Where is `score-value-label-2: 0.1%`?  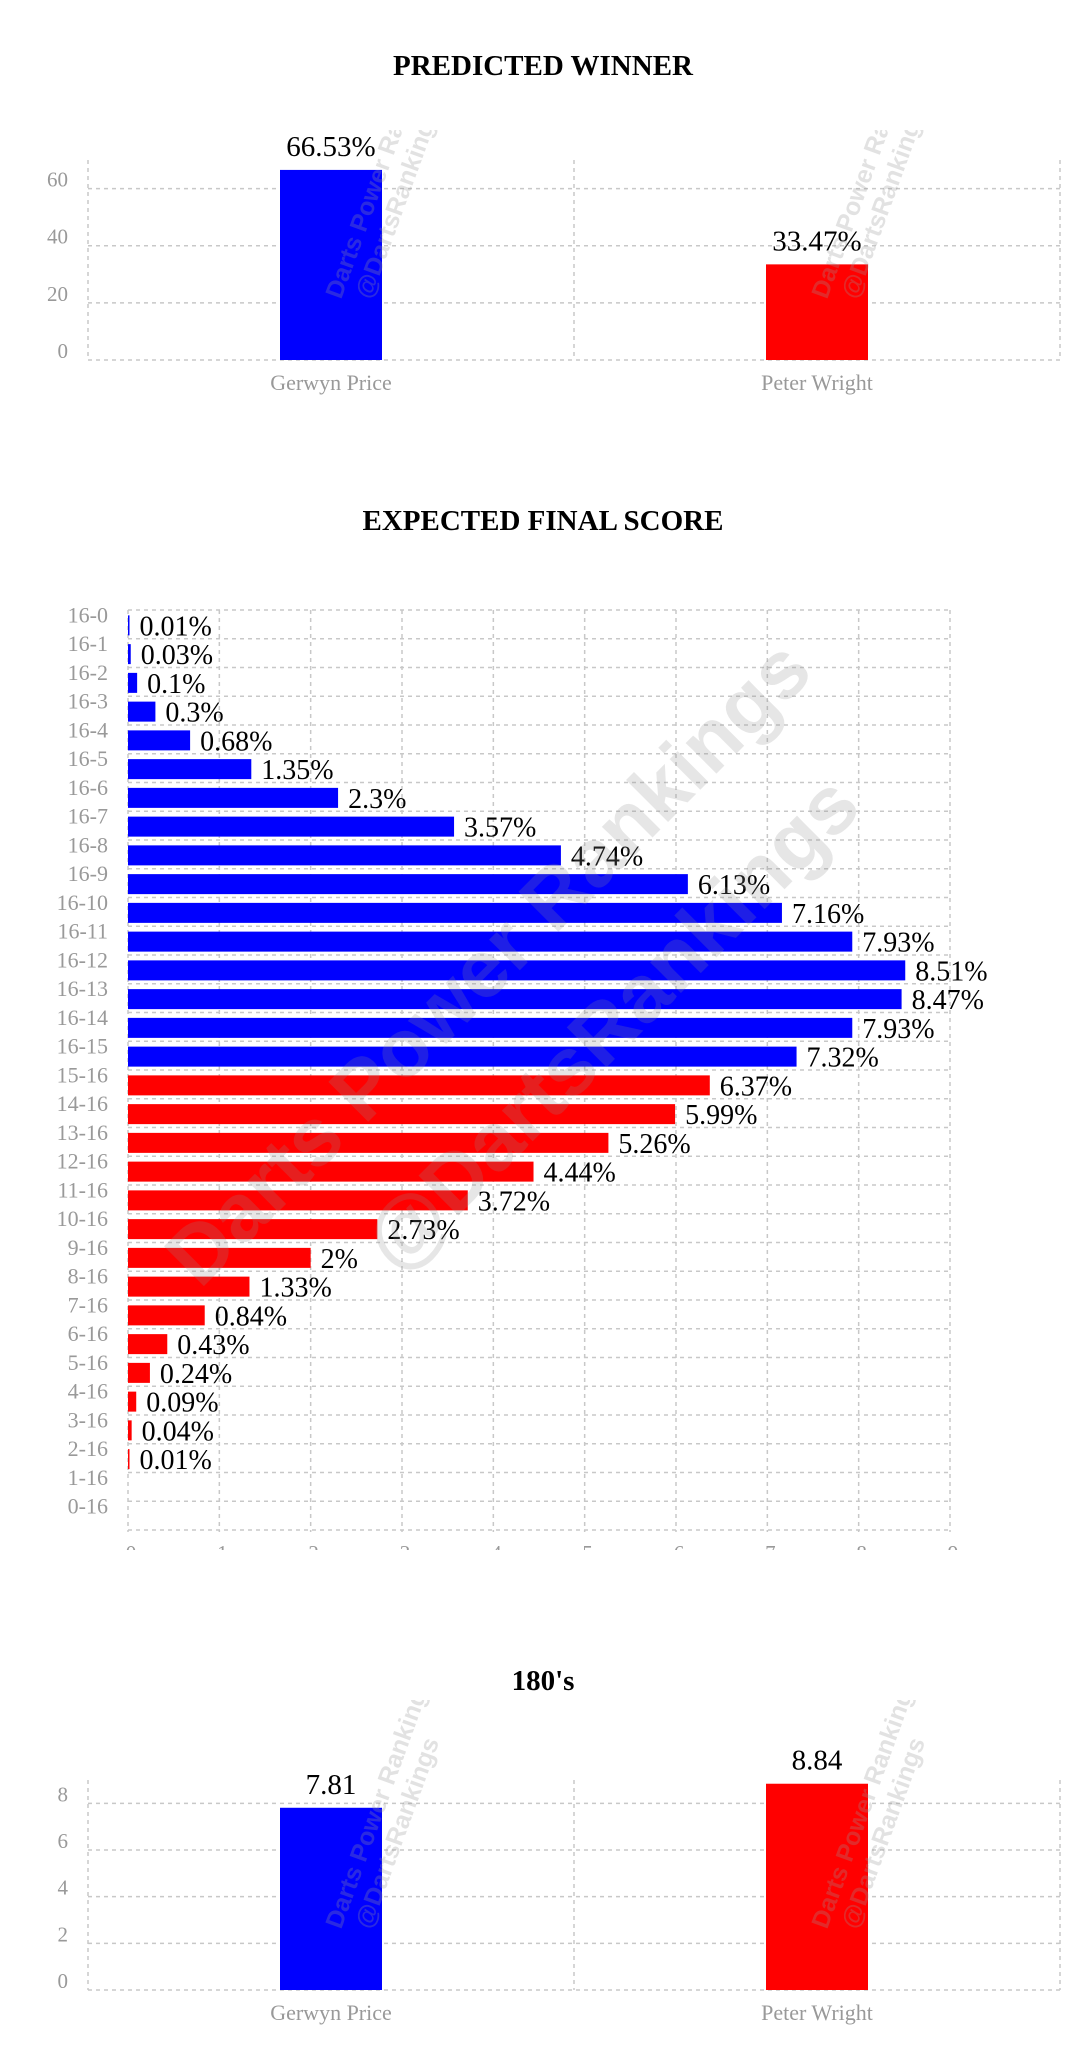
score-value-label-2: 0.1% is located at coordinates (176, 684).